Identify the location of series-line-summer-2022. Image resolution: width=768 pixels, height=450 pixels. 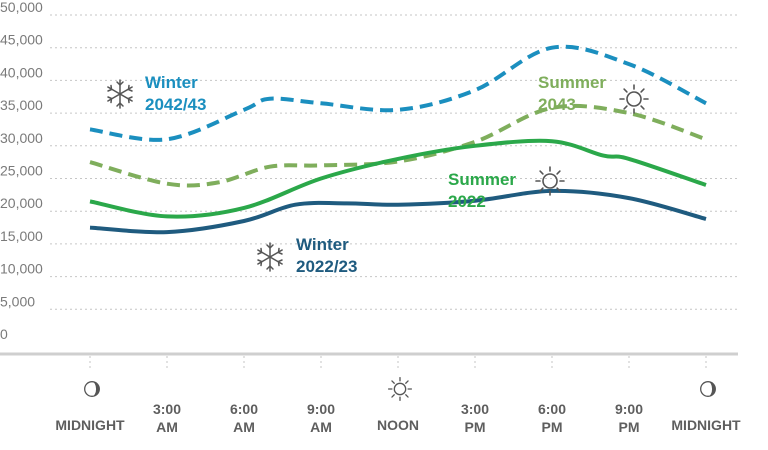
(398, 178).